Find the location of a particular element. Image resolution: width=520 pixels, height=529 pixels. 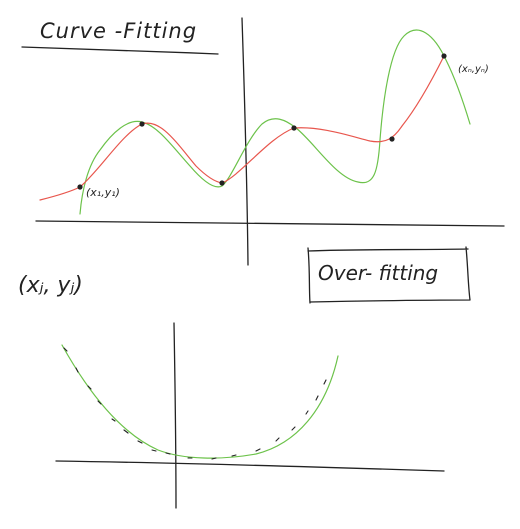

bottom-vertical-axis is located at coordinates (175, 415).